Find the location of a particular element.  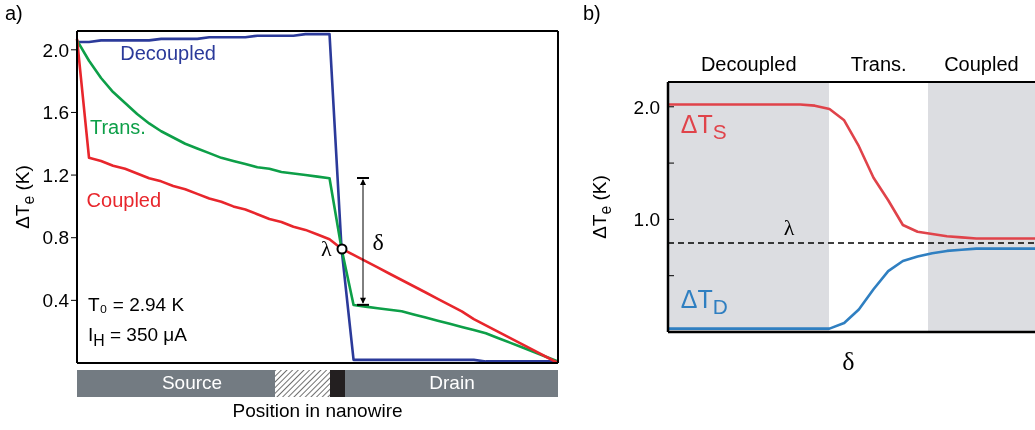

series-label: ΔT$_{S}$ is located at coordinates (703, 127).